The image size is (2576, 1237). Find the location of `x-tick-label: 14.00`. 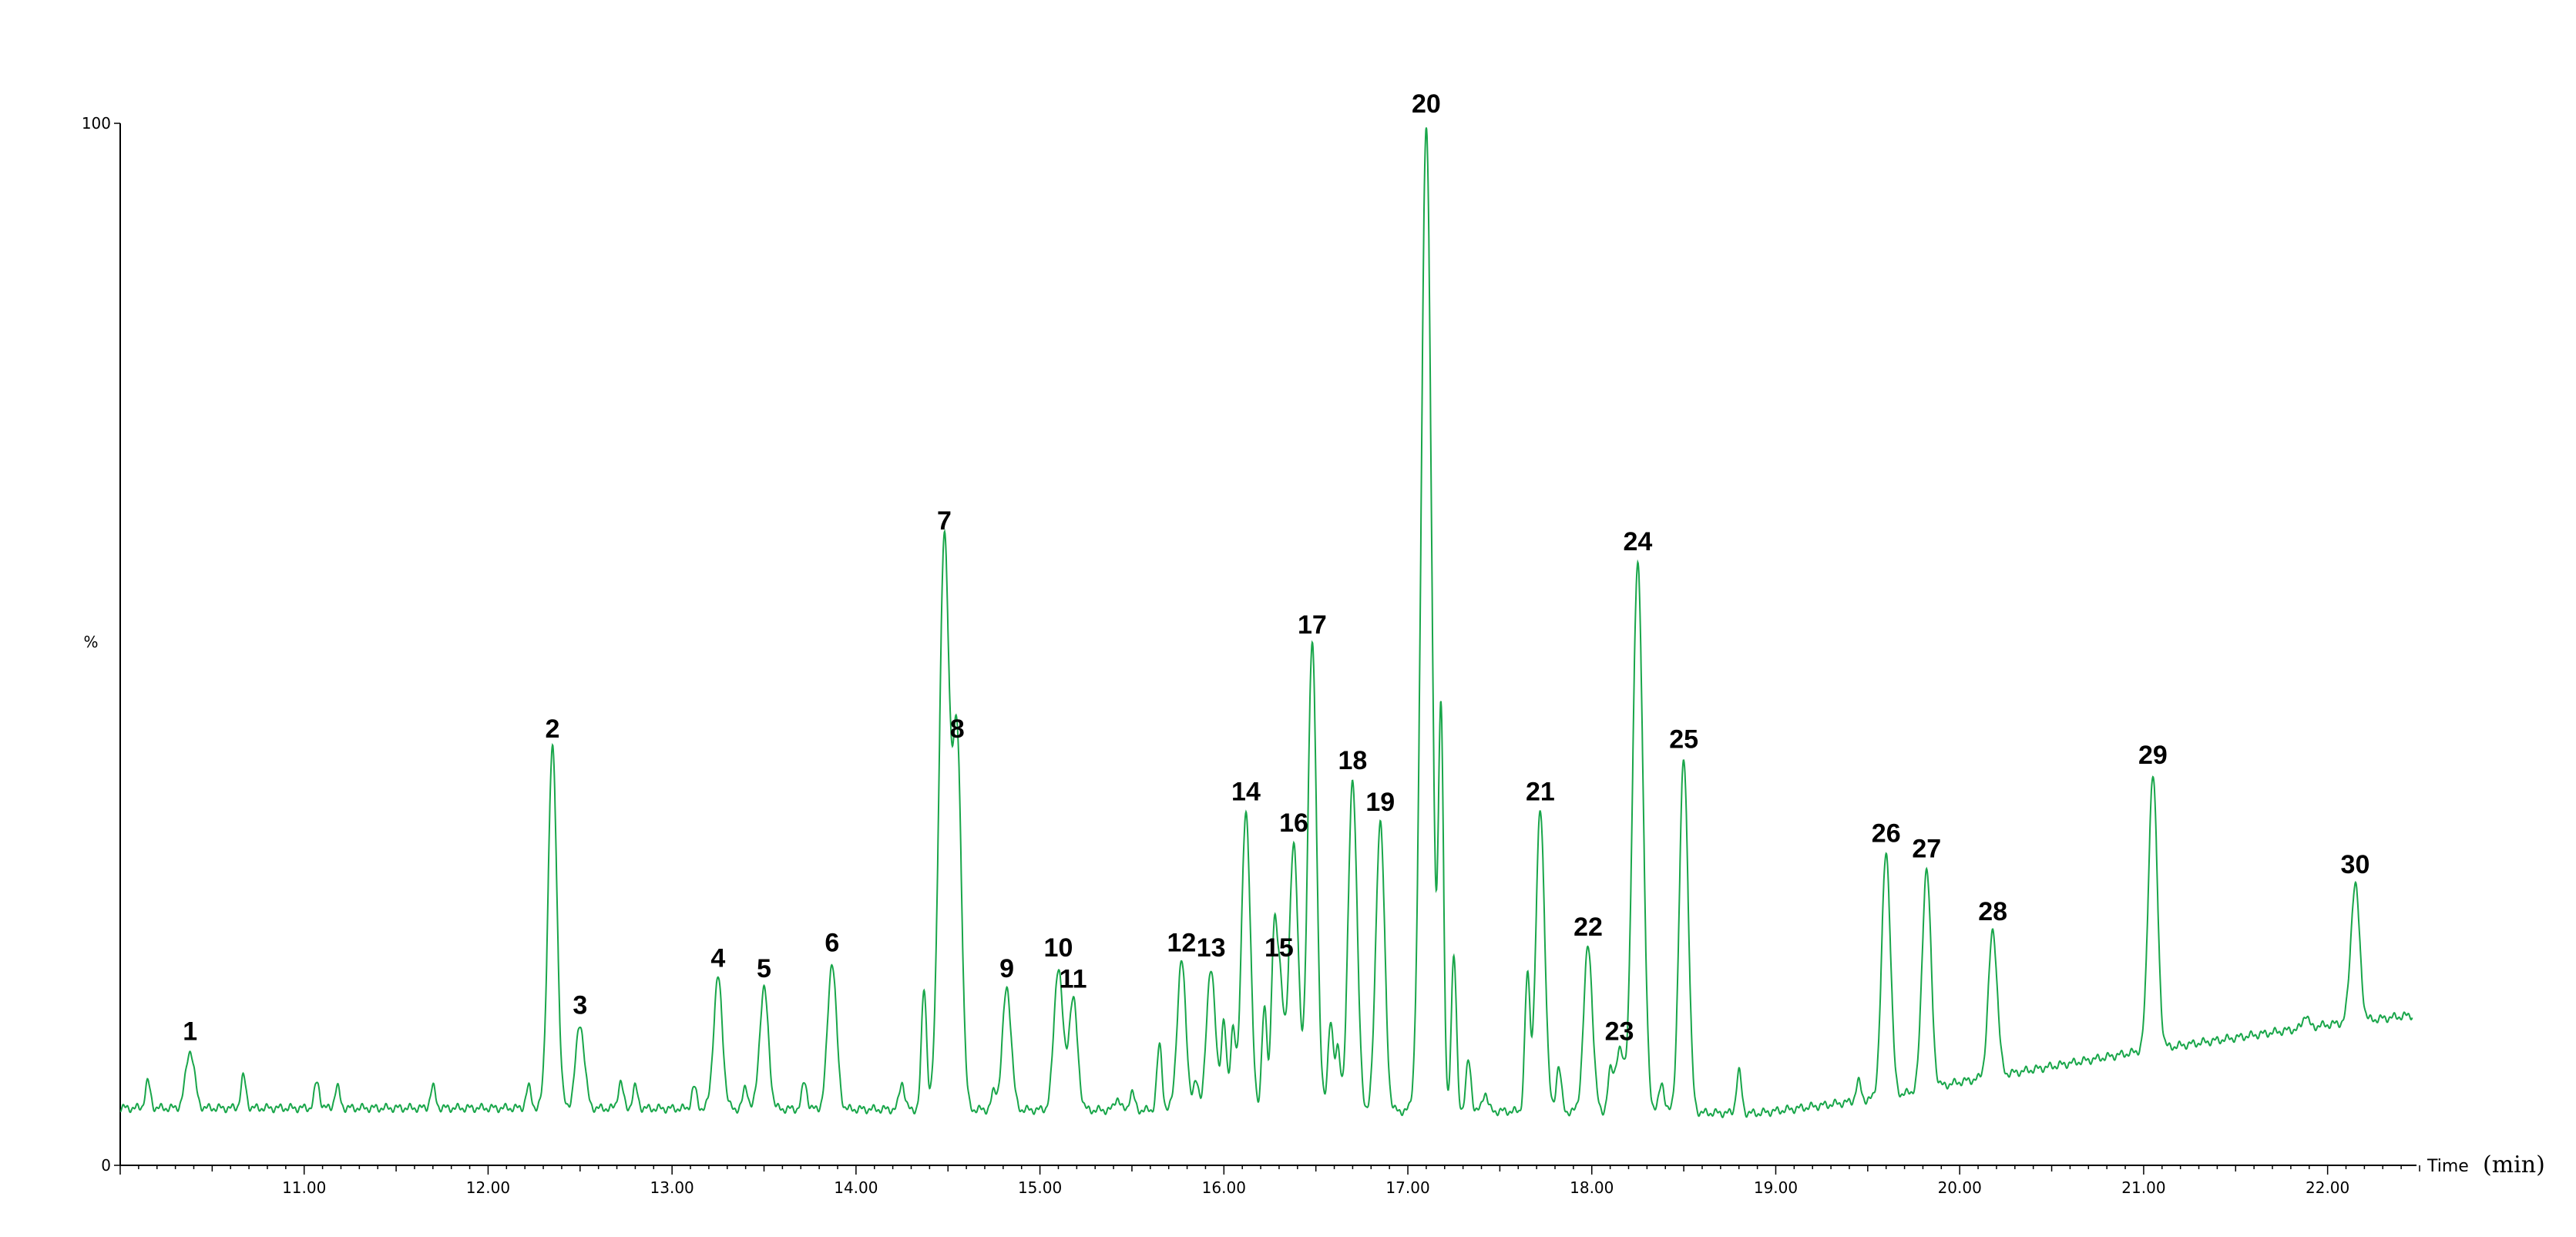

x-tick-label: 14.00 is located at coordinates (856, 1187).